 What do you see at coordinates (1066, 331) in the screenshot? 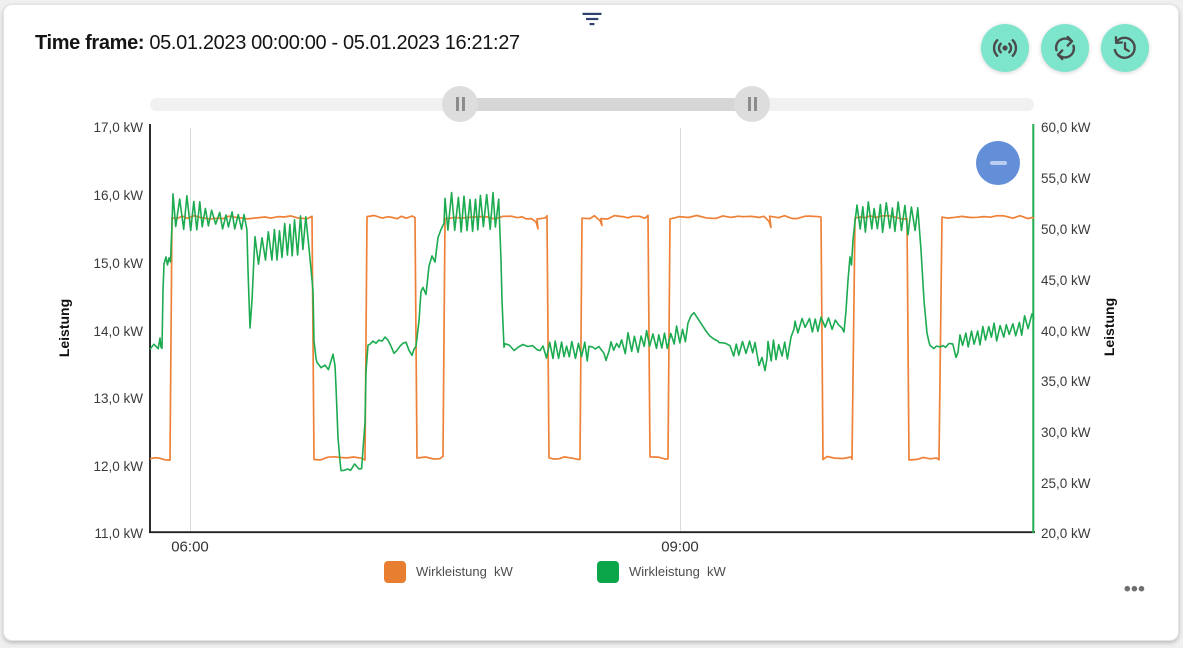
I see `svg-text: 40,0 kW` at bounding box center [1066, 331].